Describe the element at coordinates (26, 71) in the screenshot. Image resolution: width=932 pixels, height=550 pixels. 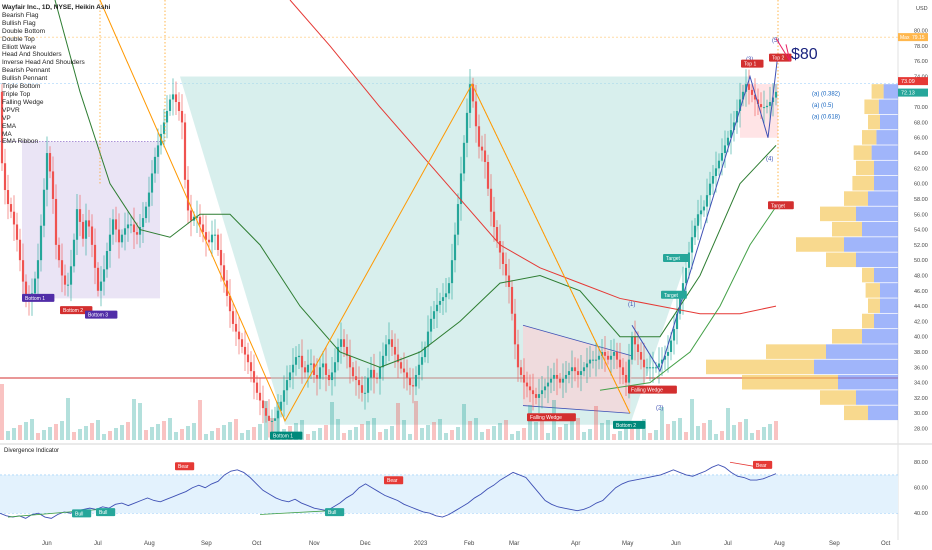
I see `indicator-item: Bearish Pennant` at that location.